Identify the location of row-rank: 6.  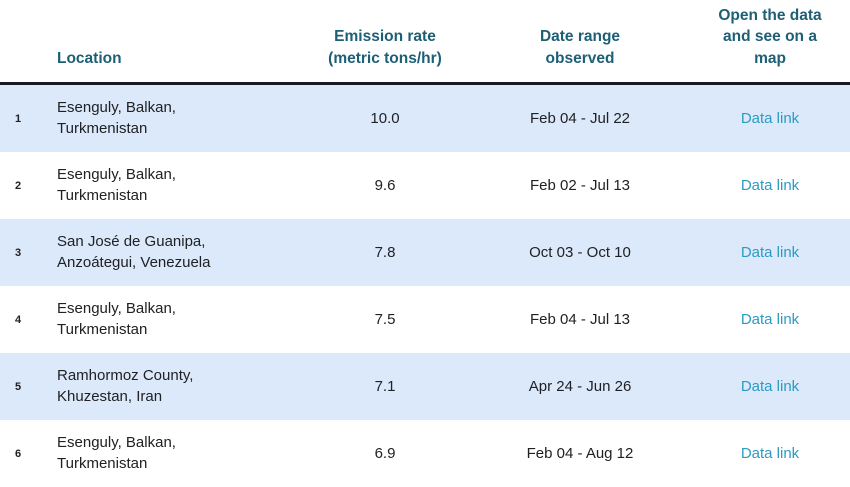
(18, 453).